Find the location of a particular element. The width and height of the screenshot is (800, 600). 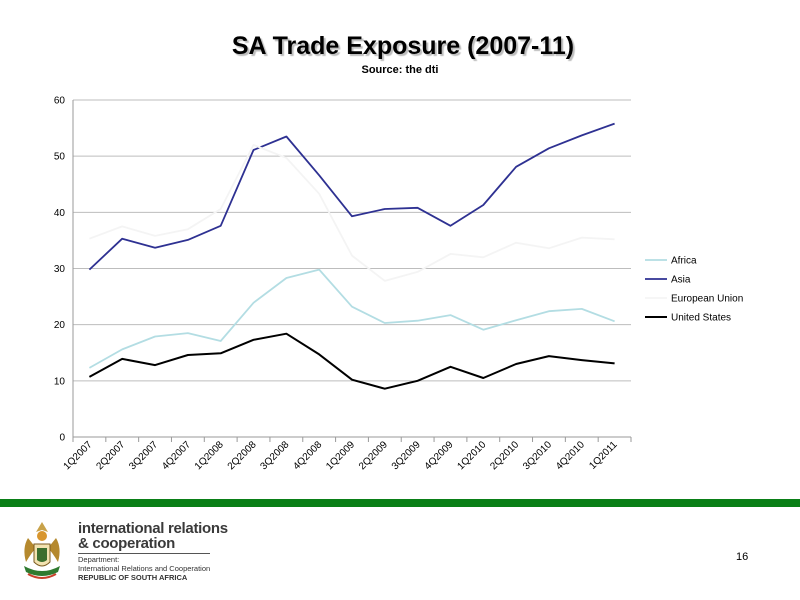

x-tick-label: 2Q2010 is located at coordinates (504, 455).